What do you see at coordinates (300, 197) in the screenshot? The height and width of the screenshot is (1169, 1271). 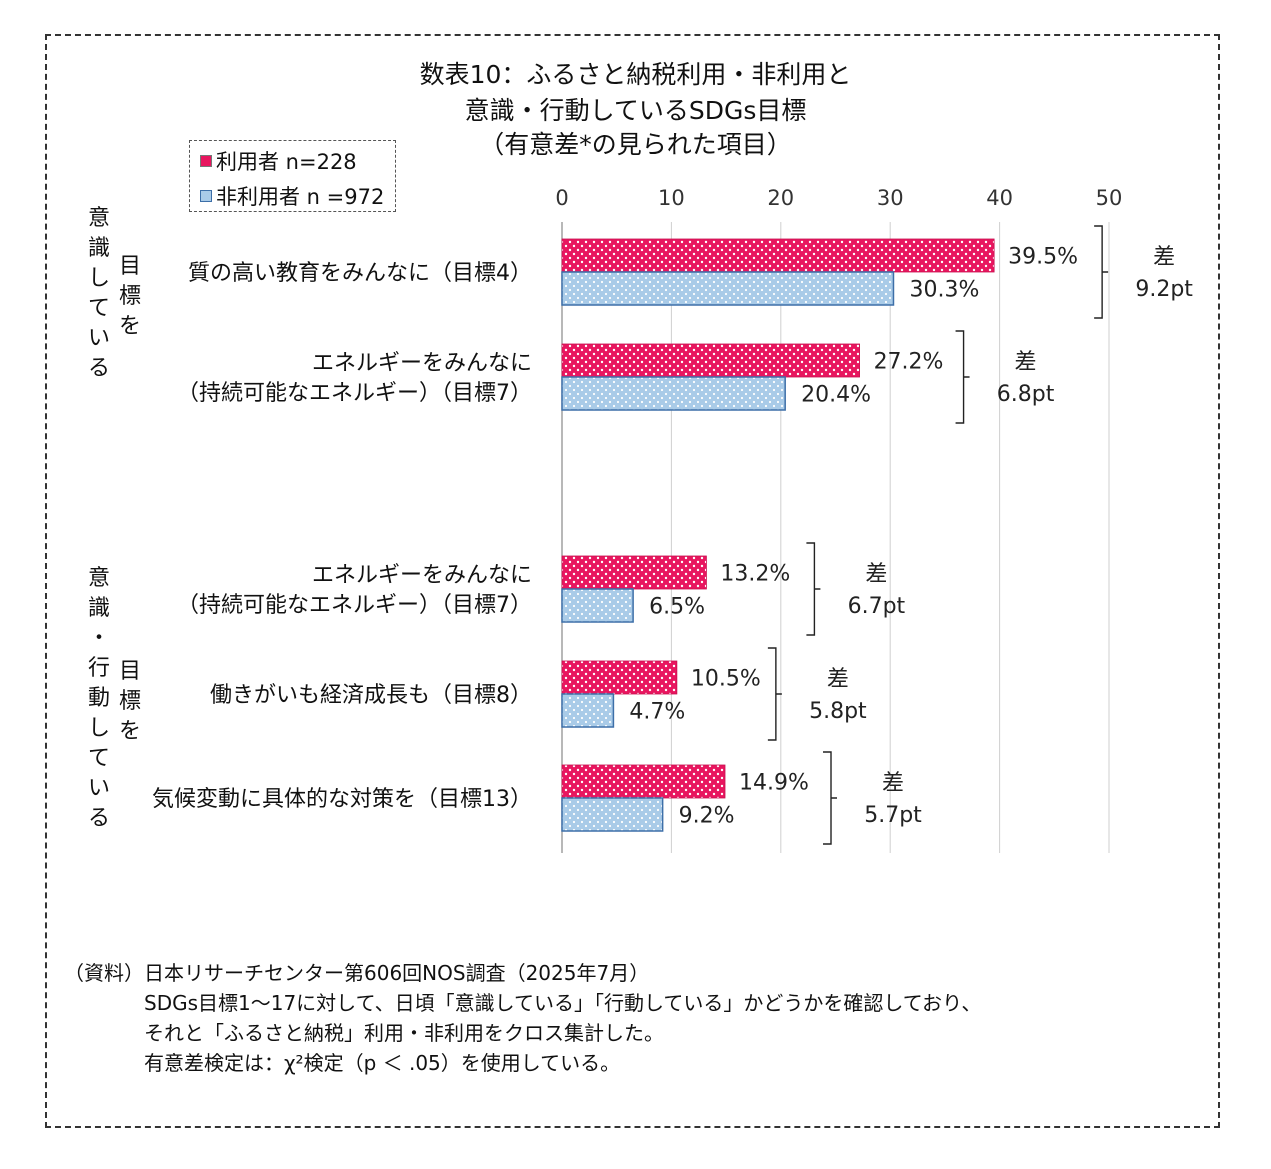 I see `legend-label-nonuser: 非利用者 n =972` at bounding box center [300, 197].